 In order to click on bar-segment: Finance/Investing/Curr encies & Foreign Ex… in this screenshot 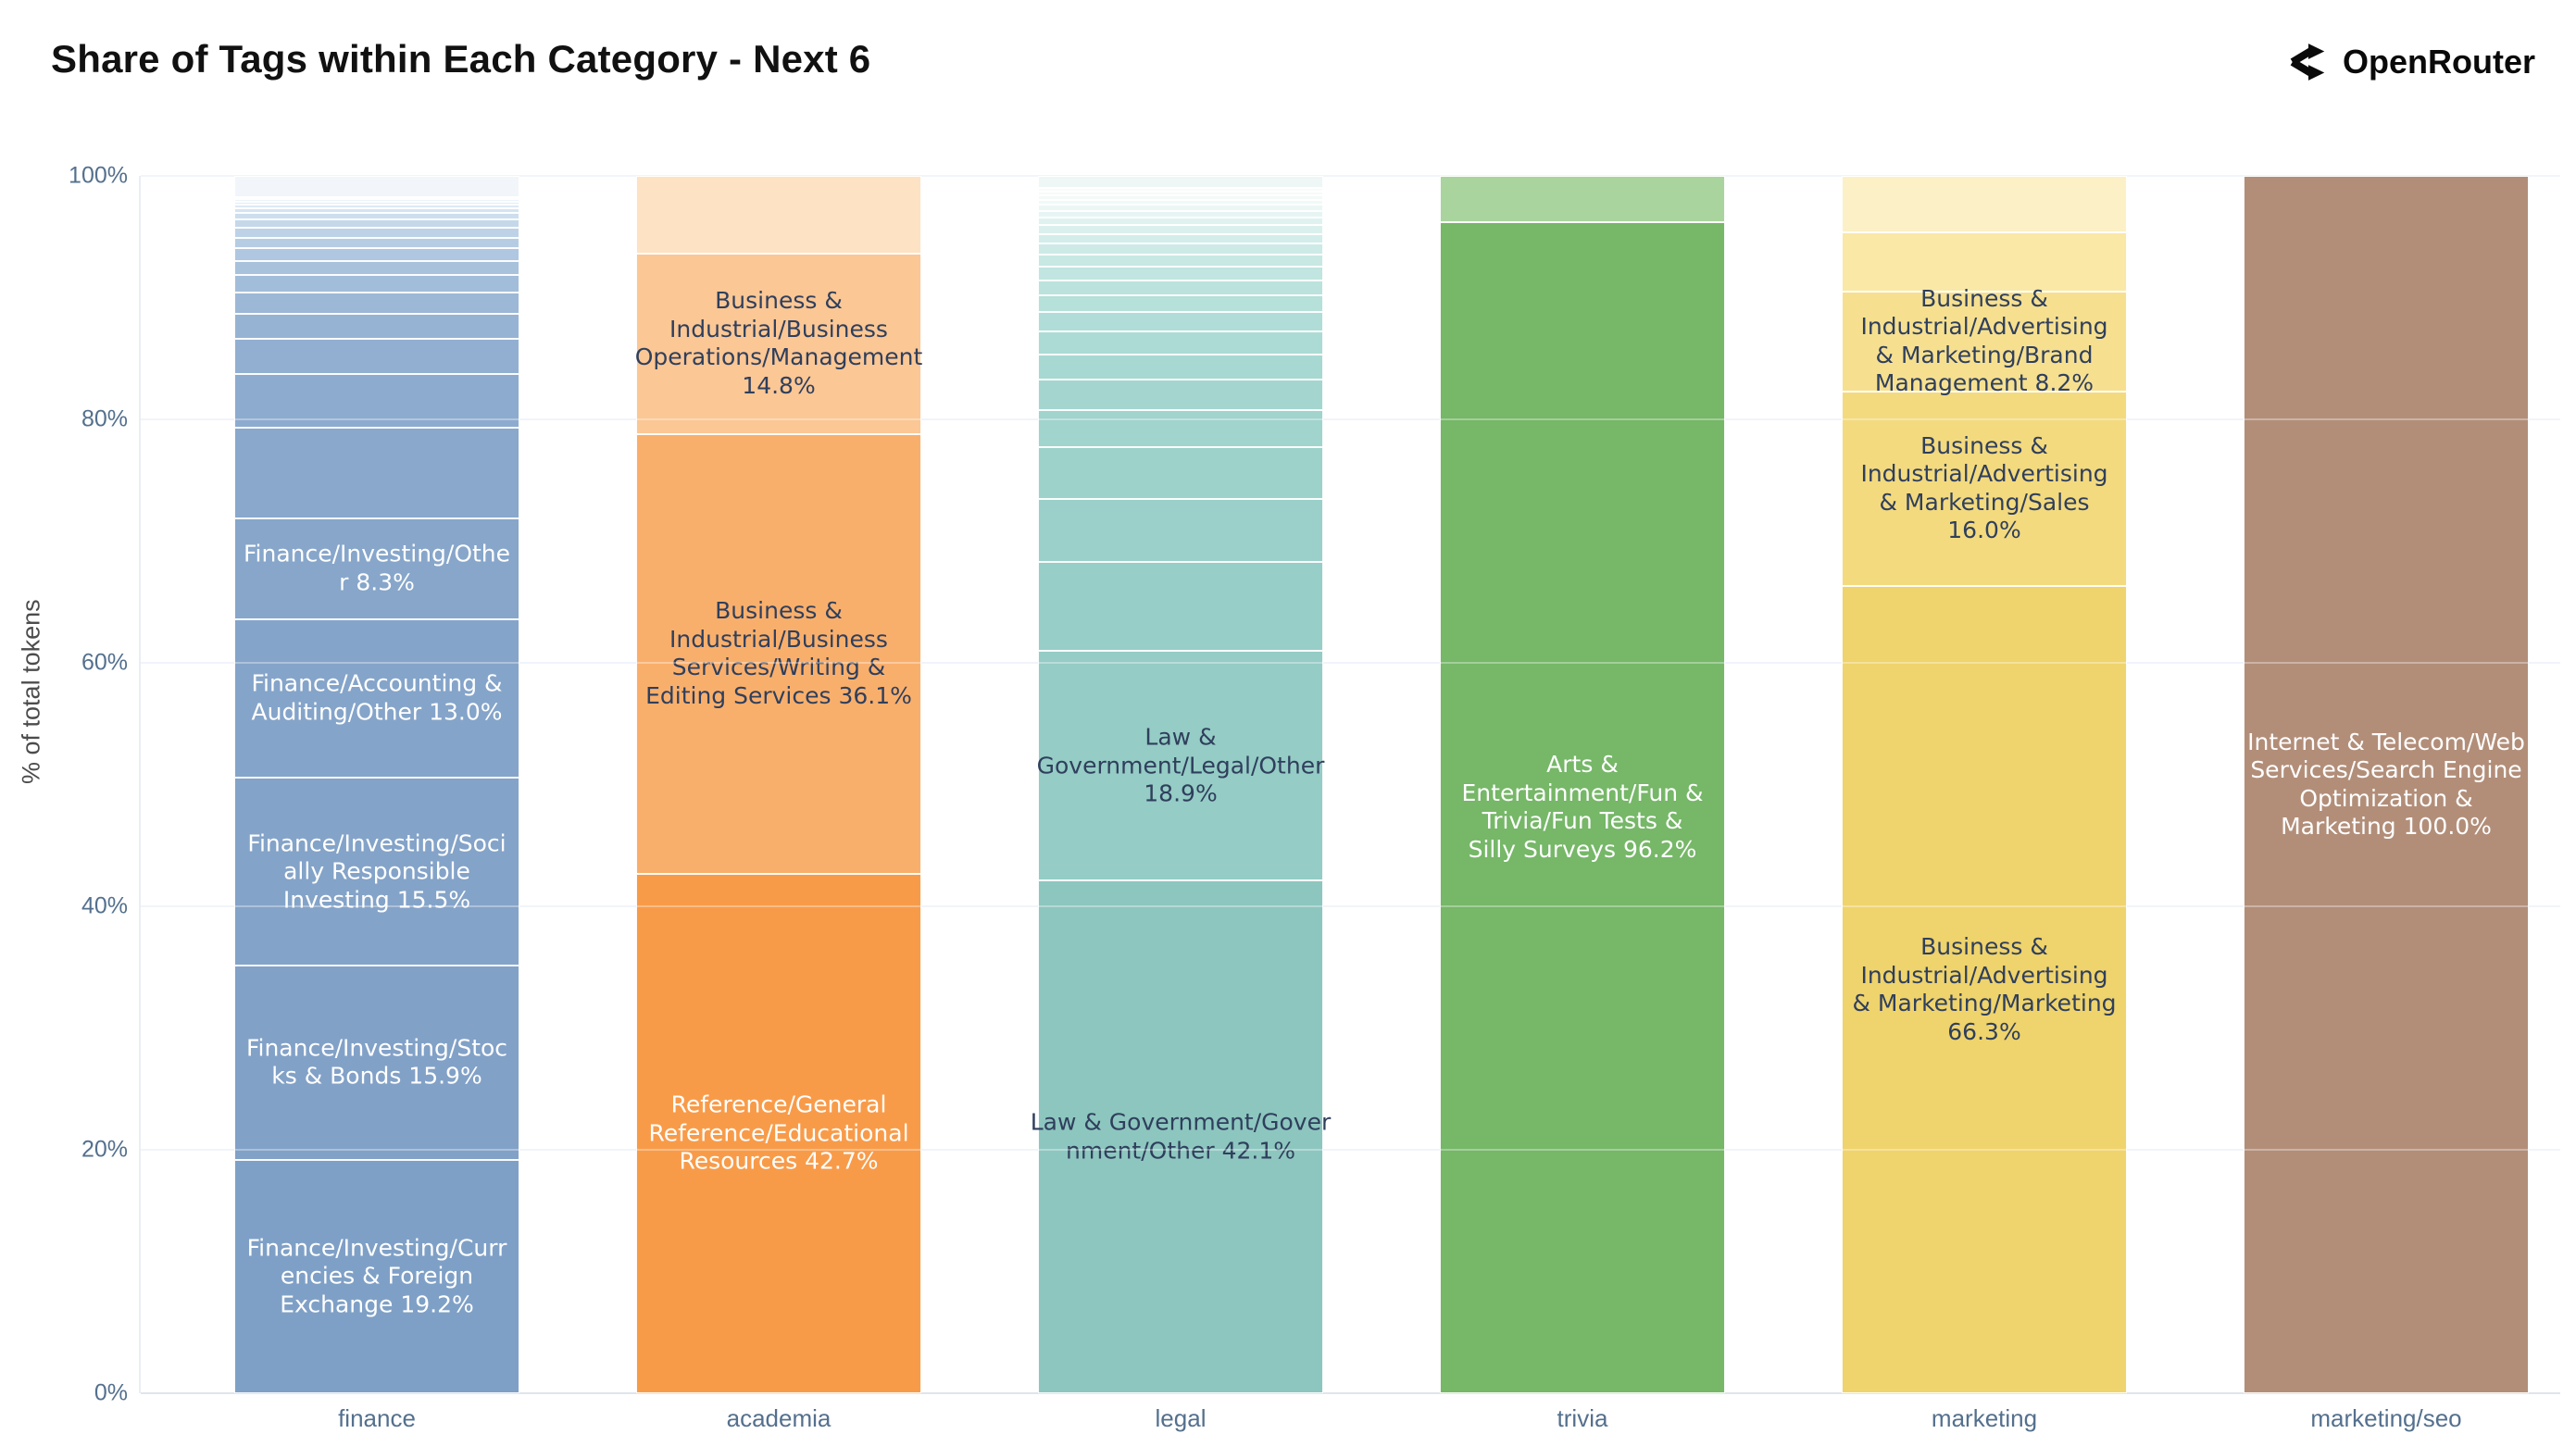, I will do `click(376, 1276)`.